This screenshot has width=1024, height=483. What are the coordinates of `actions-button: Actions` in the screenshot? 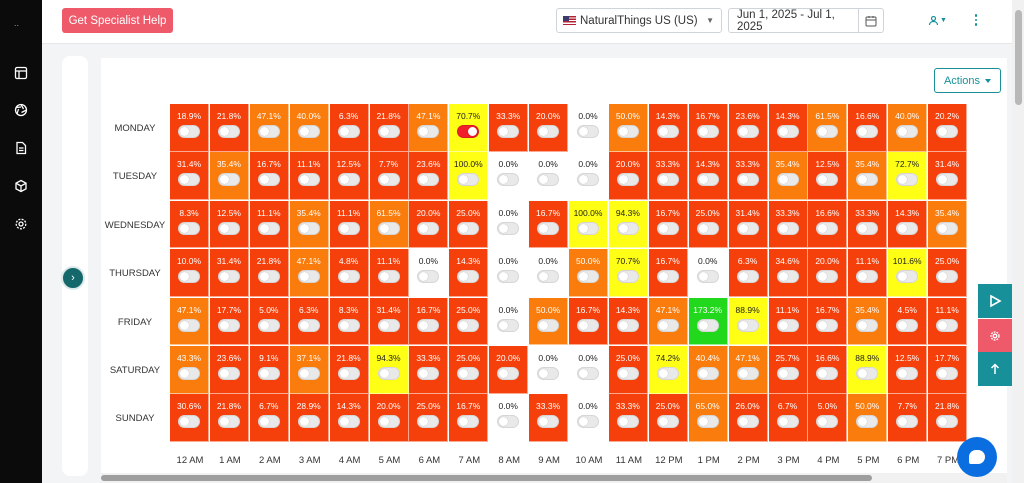 It's located at (967, 80).